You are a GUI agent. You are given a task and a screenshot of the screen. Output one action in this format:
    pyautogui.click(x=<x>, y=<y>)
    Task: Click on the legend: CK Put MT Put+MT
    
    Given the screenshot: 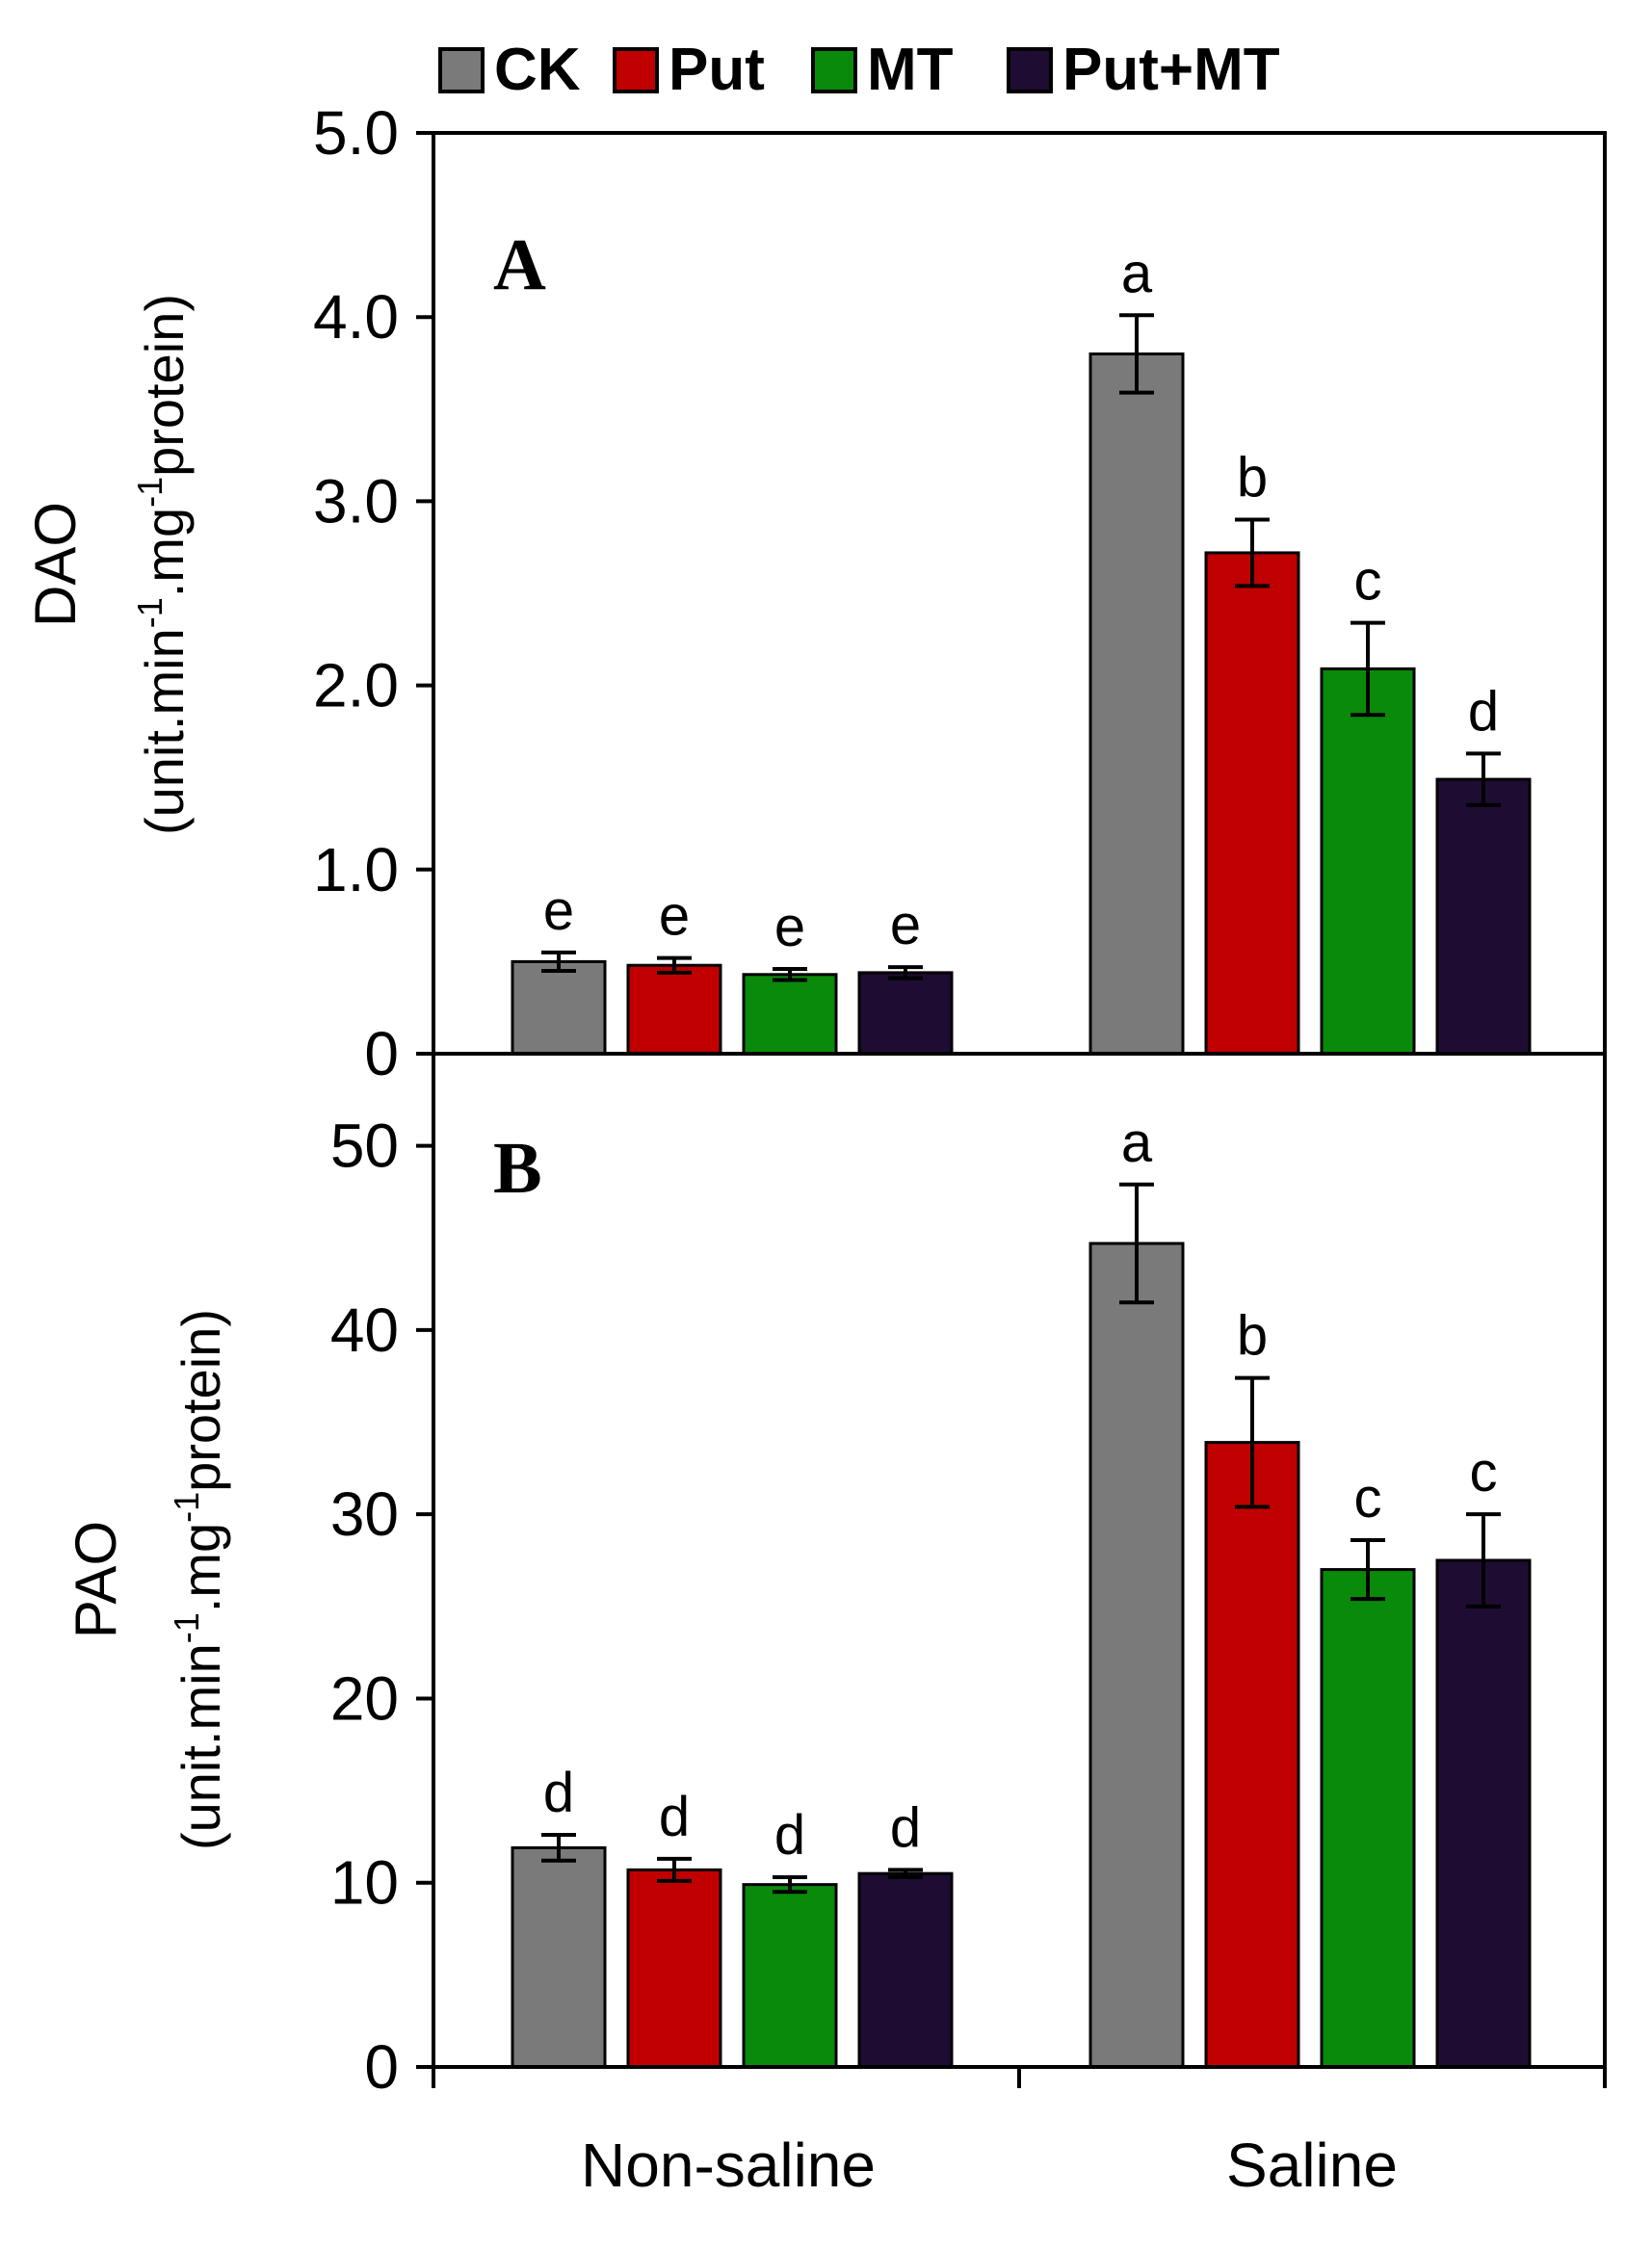 What is the action you would take?
    pyautogui.click(x=826, y=63)
    